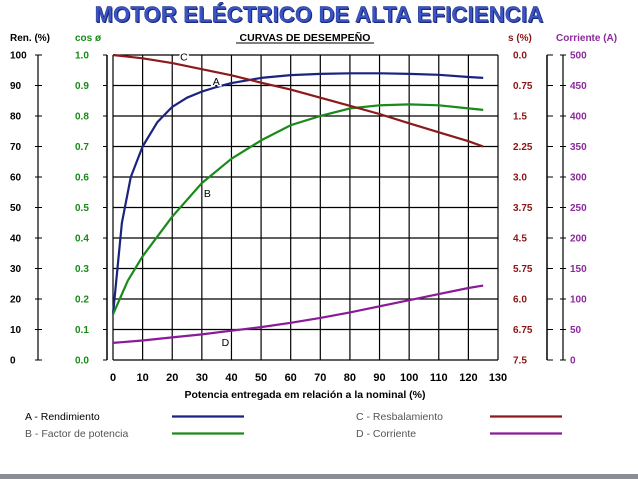 The height and width of the screenshot is (479, 638). Describe the element at coordinates (16, 178) in the screenshot. I see `tick-label-rendimiento: 60` at that location.